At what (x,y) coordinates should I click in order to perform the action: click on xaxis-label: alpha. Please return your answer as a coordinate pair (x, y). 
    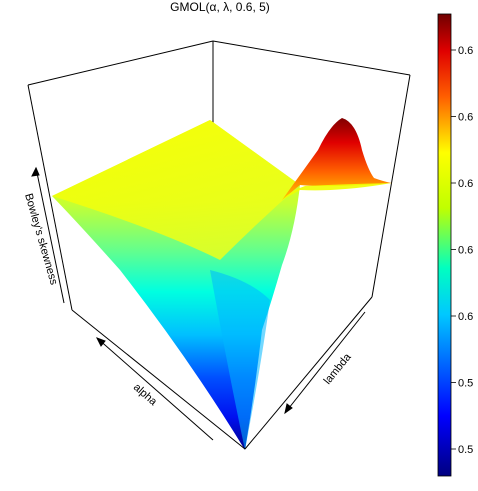
    Looking at the image, I should click on (145, 394).